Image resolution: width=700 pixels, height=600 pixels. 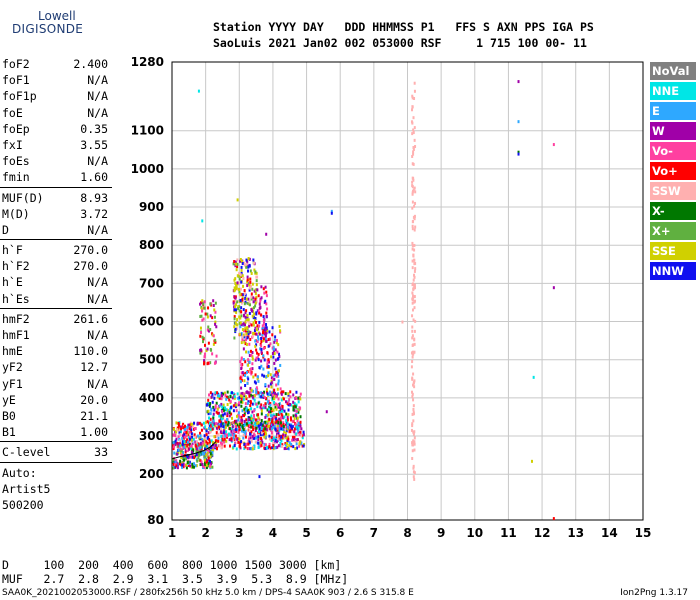 What do you see at coordinates (48, 29) in the screenshot?
I see `logo-digisonde-text: DIGISONDE` at bounding box center [48, 29].